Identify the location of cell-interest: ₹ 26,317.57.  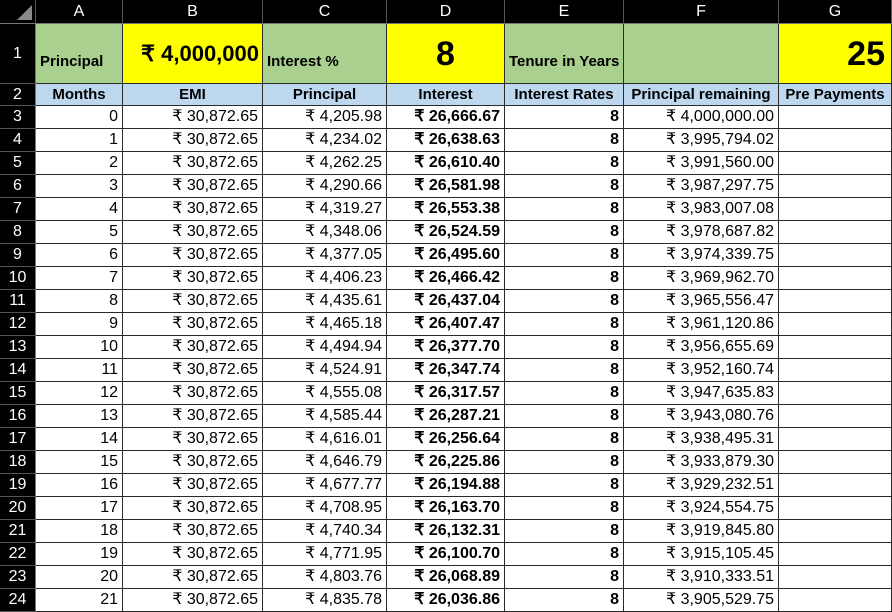
(446, 393).